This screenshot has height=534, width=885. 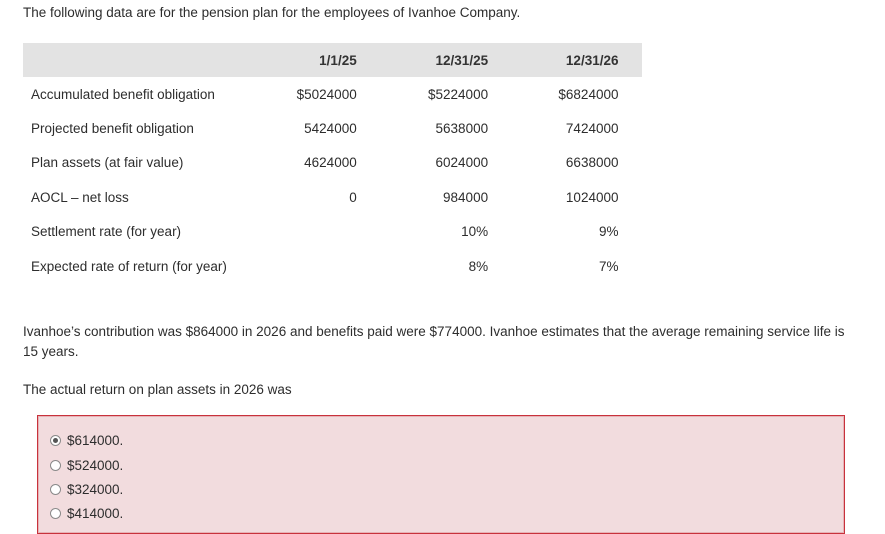 I want to click on option-614000: $614000., so click(x=86, y=440).